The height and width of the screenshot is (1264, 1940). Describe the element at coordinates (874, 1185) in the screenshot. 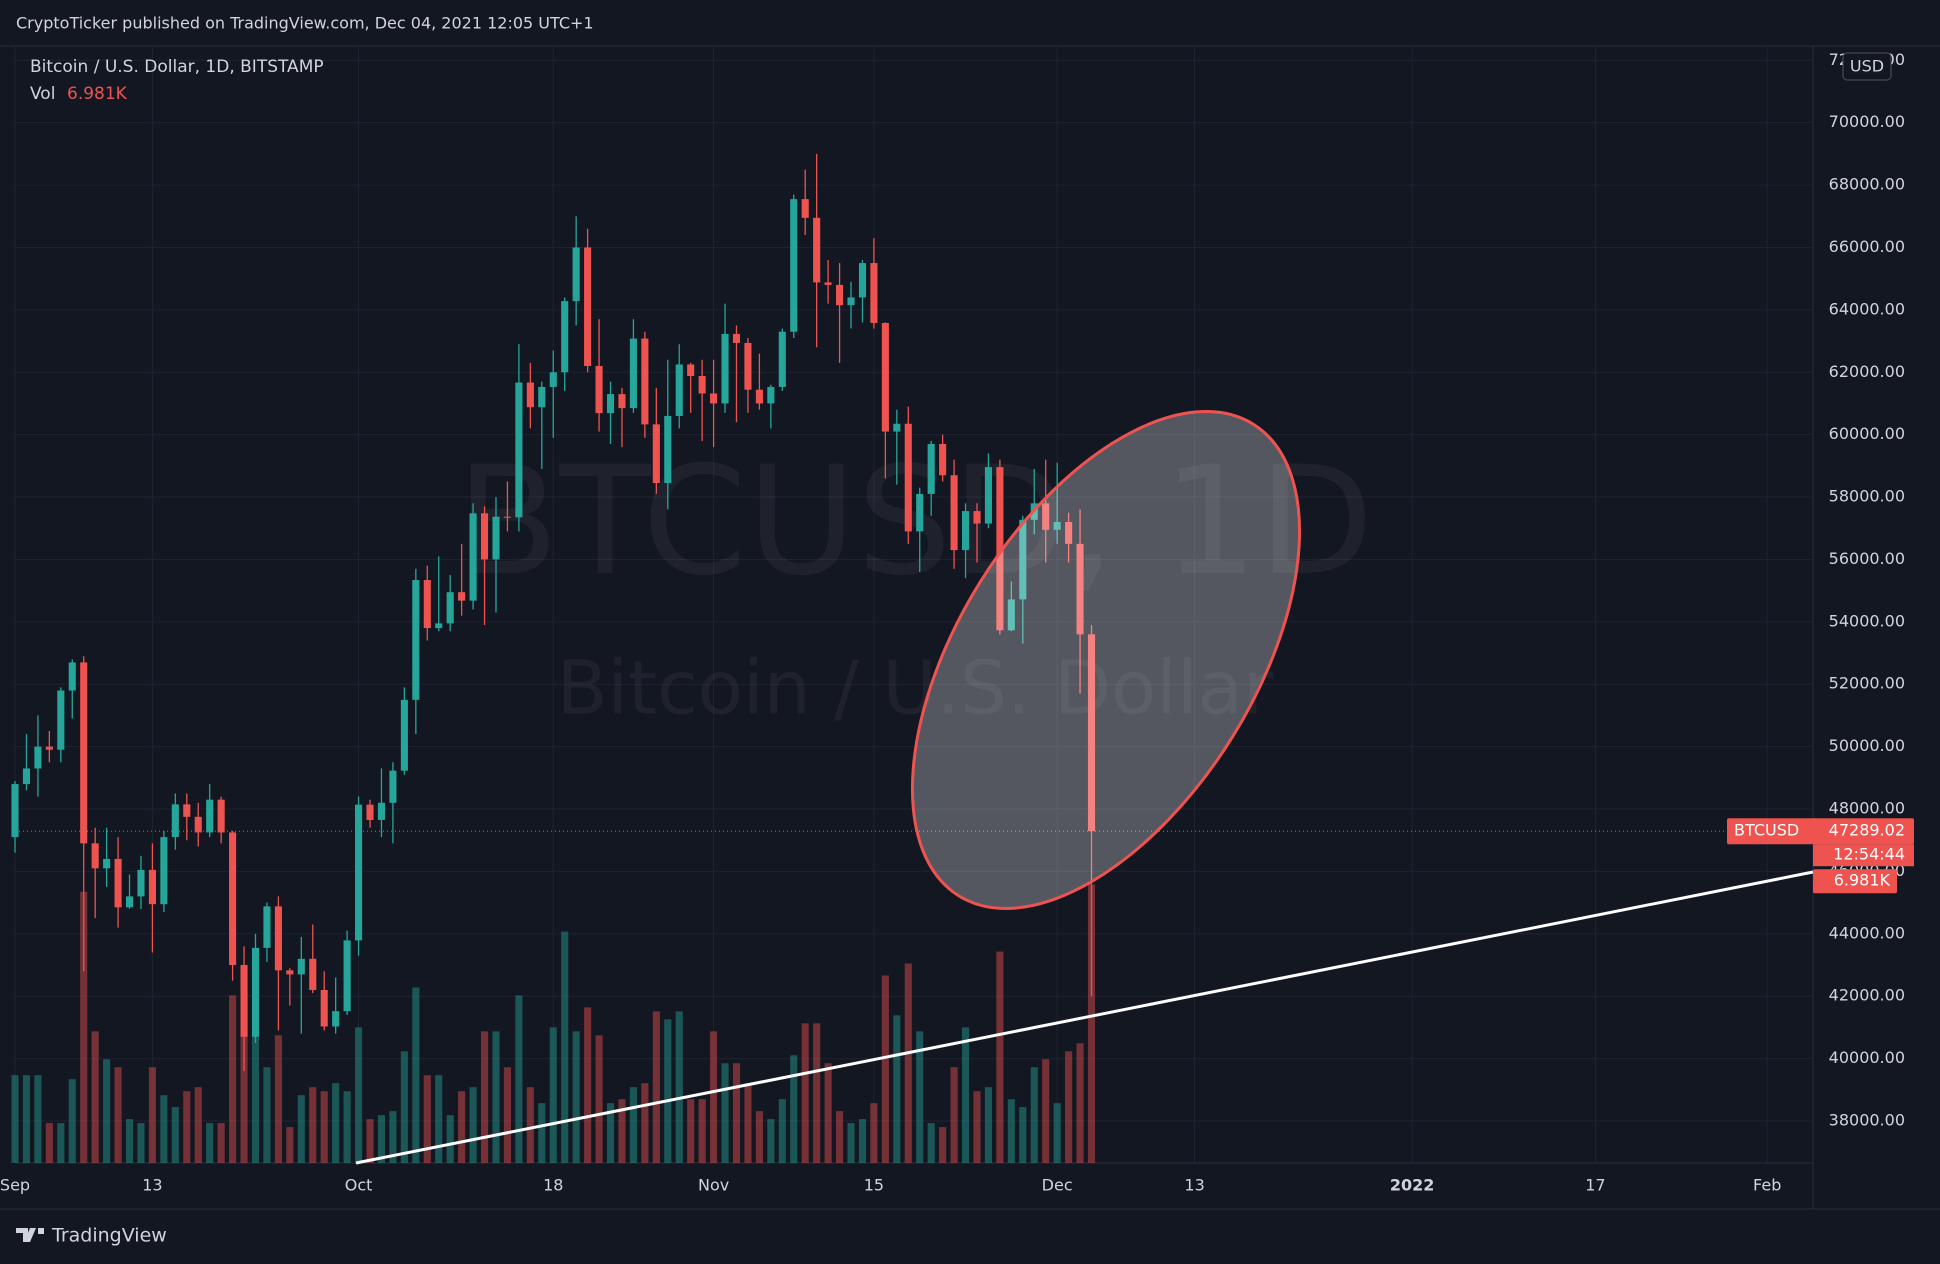

I see `x-tick-label: 15` at that location.